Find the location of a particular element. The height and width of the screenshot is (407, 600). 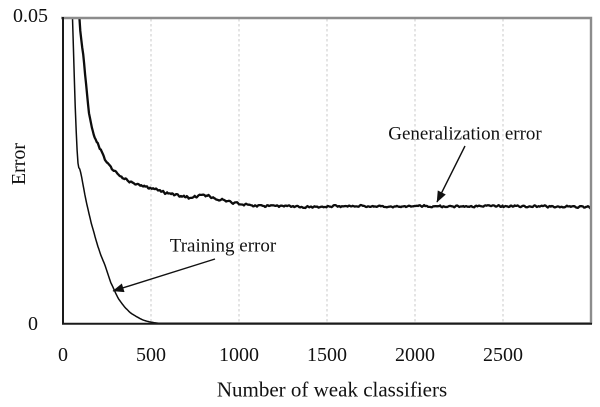

x-tick-label-2500: 2500 is located at coordinates (503, 355).